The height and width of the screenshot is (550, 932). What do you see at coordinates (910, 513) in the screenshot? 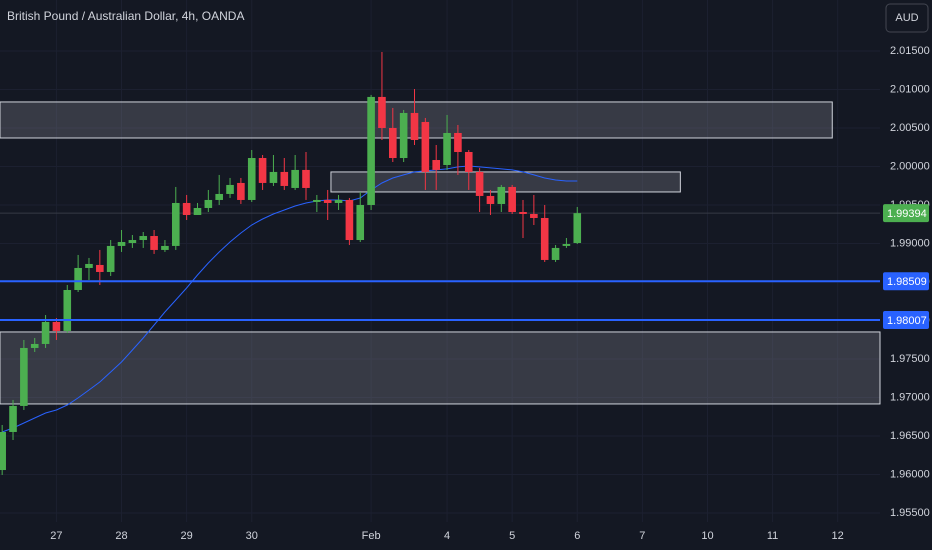
I see `y-tick-label: 1.95500` at bounding box center [910, 513].